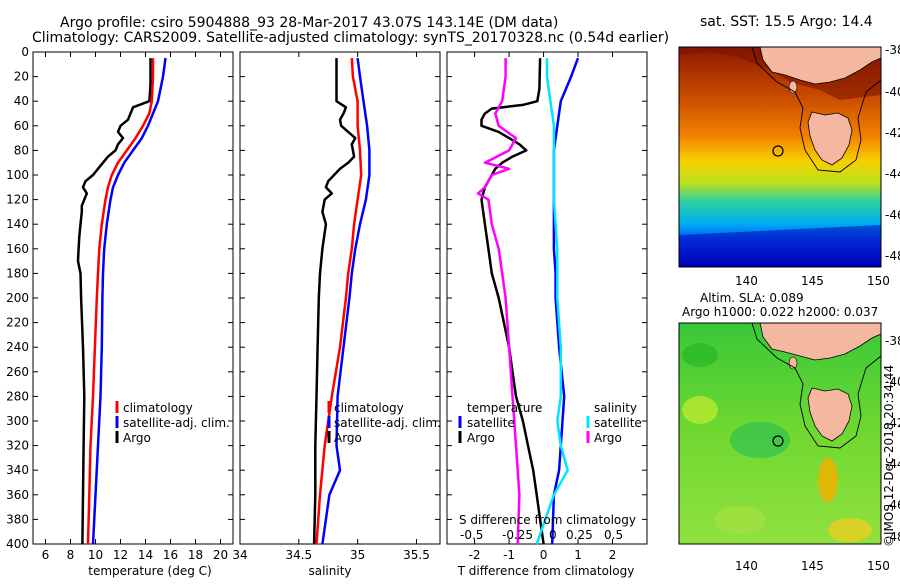 The width and height of the screenshot is (900, 584). What do you see at coordinates (618, 423) in the screenshot?
I see `legend-s-satellite: satellite` at bounding box center [618, 423].